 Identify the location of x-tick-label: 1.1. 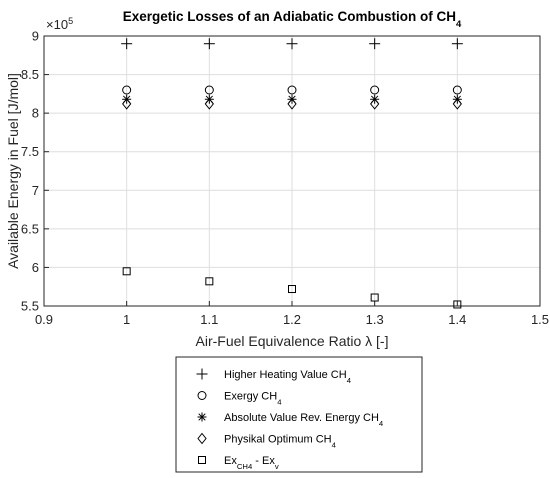
(209, 319).